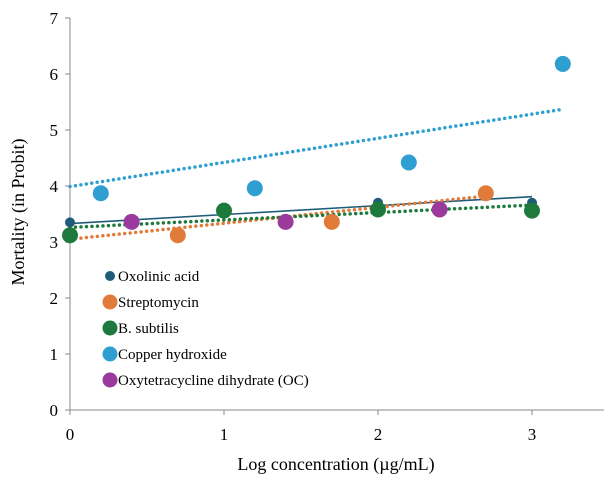 The width and height of the screenshot is (604, 478). Describe the element at coordinates (54, 410) in the screenshot. I see `y-tick-label: 0` at that location.